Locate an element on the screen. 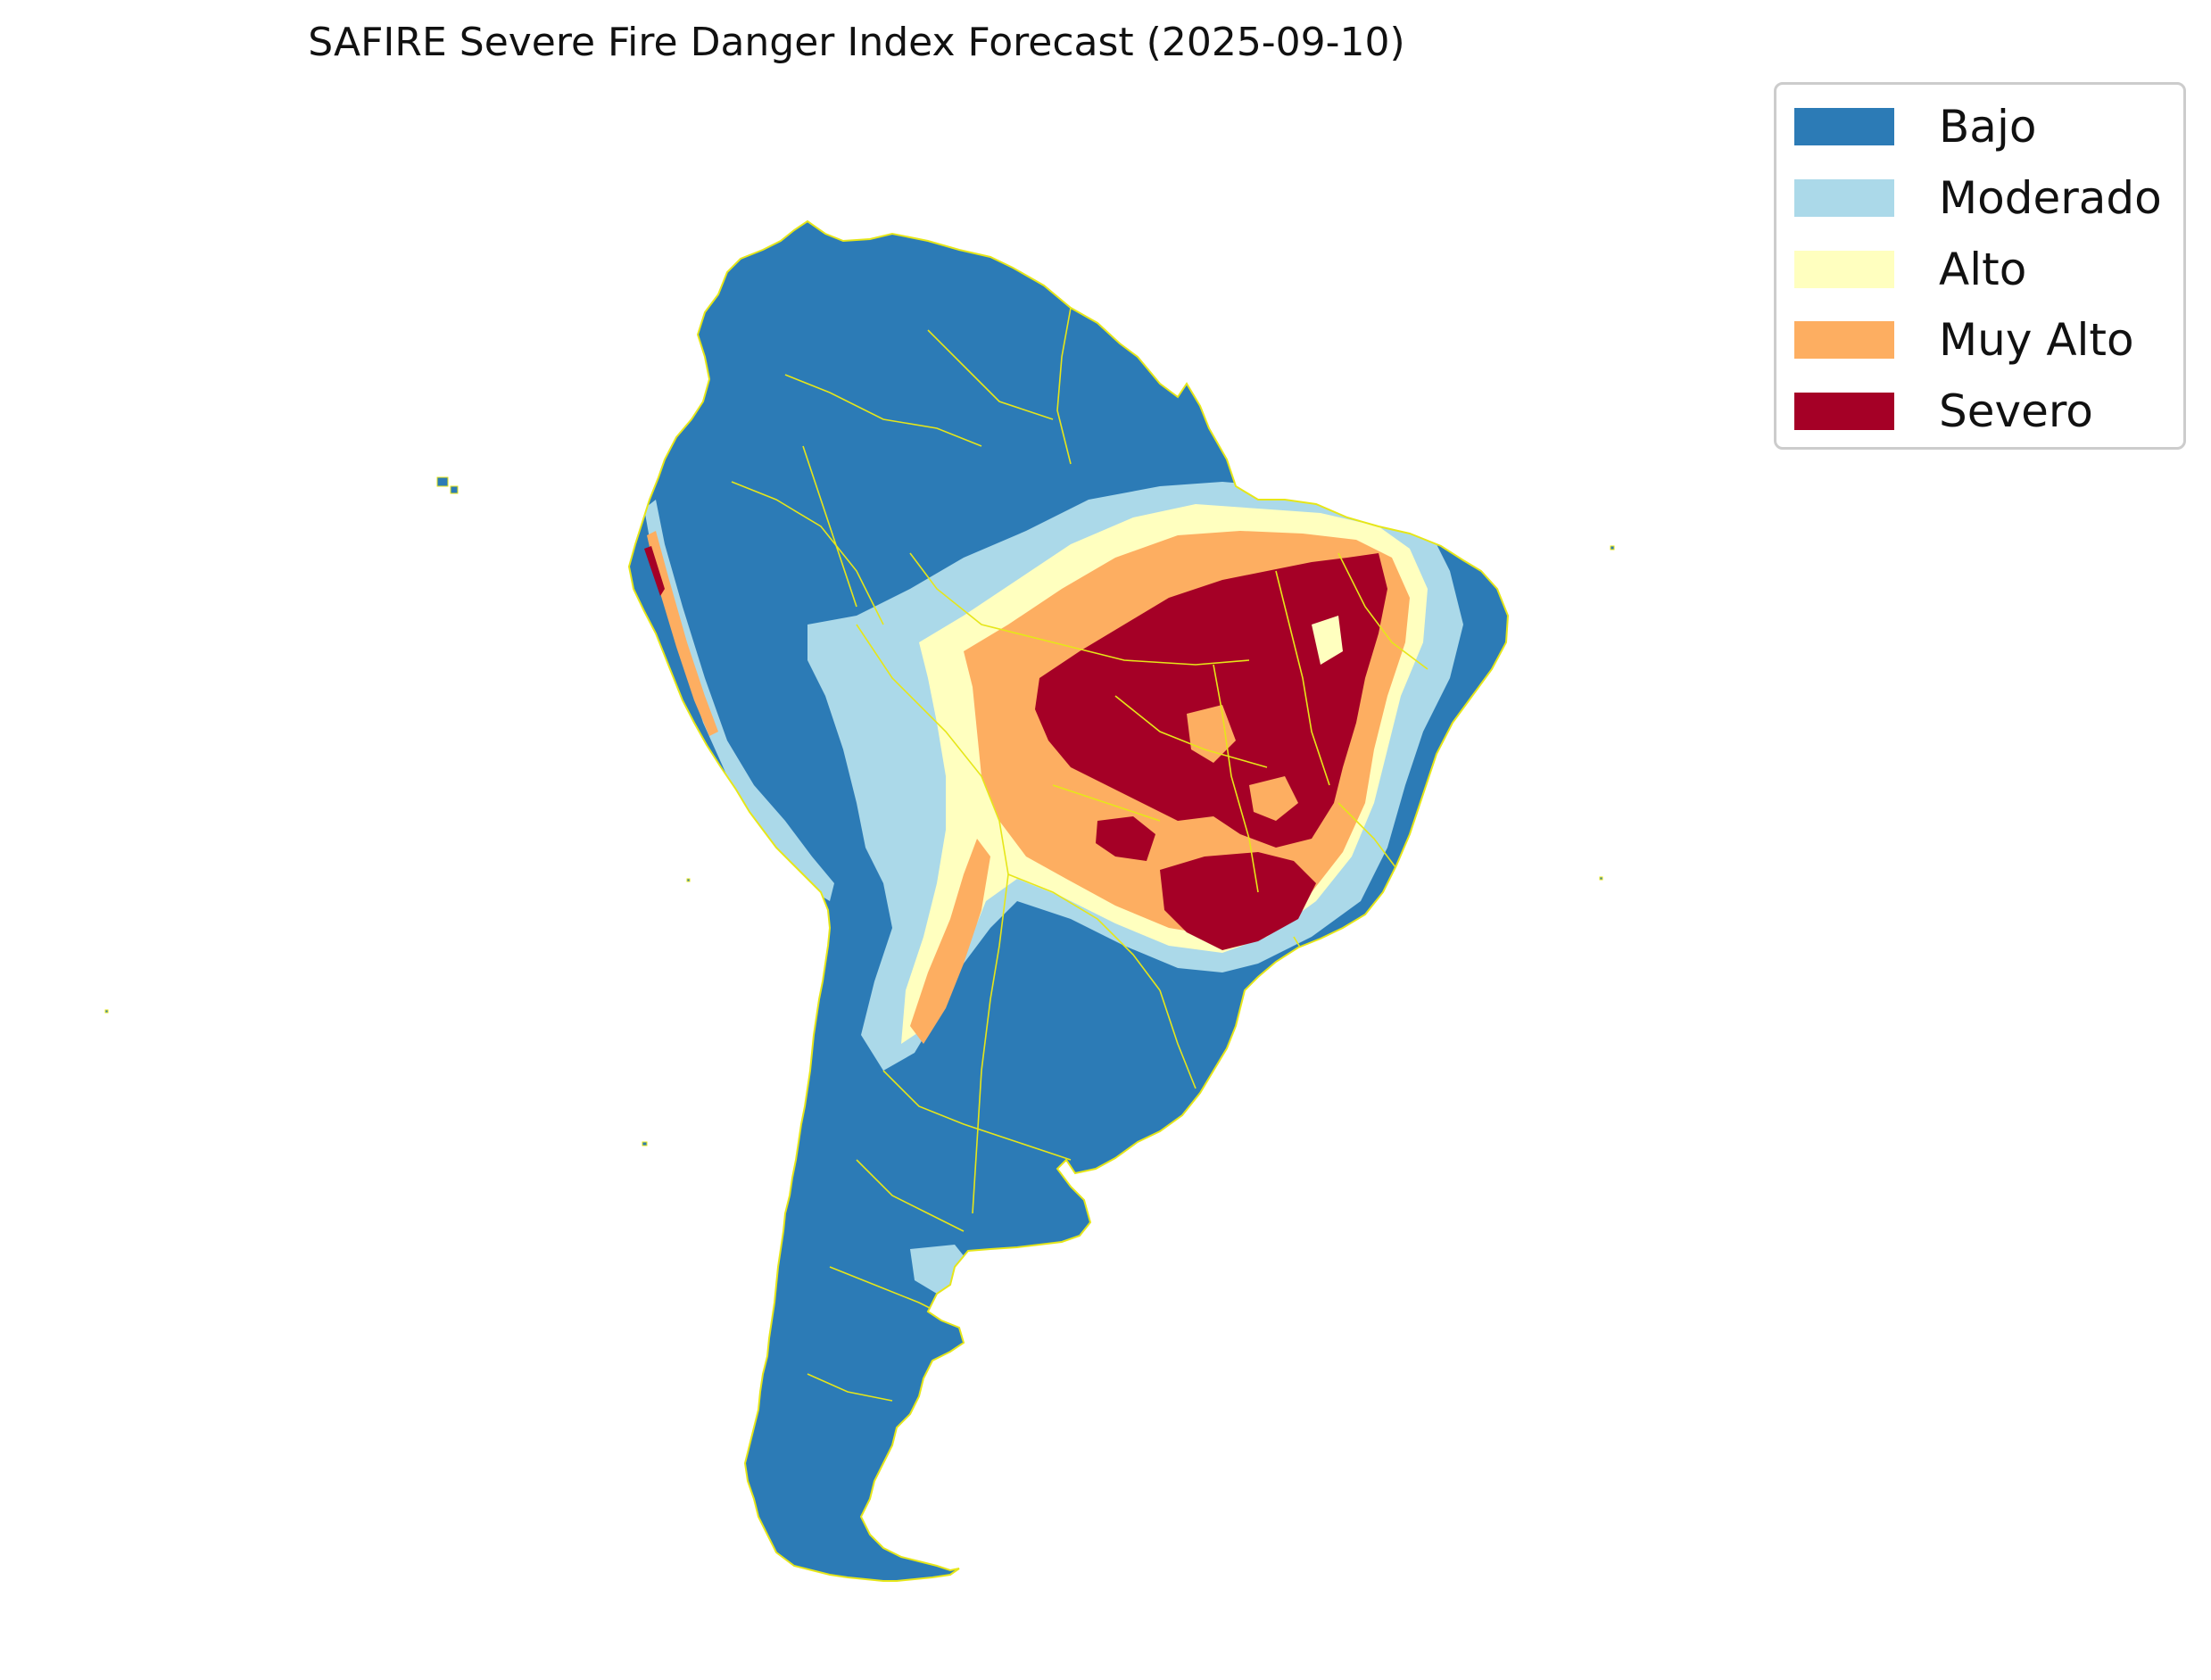 This screenshot has height=1680, width=2211. coastal-moderado is located at coordinates (739, 700).